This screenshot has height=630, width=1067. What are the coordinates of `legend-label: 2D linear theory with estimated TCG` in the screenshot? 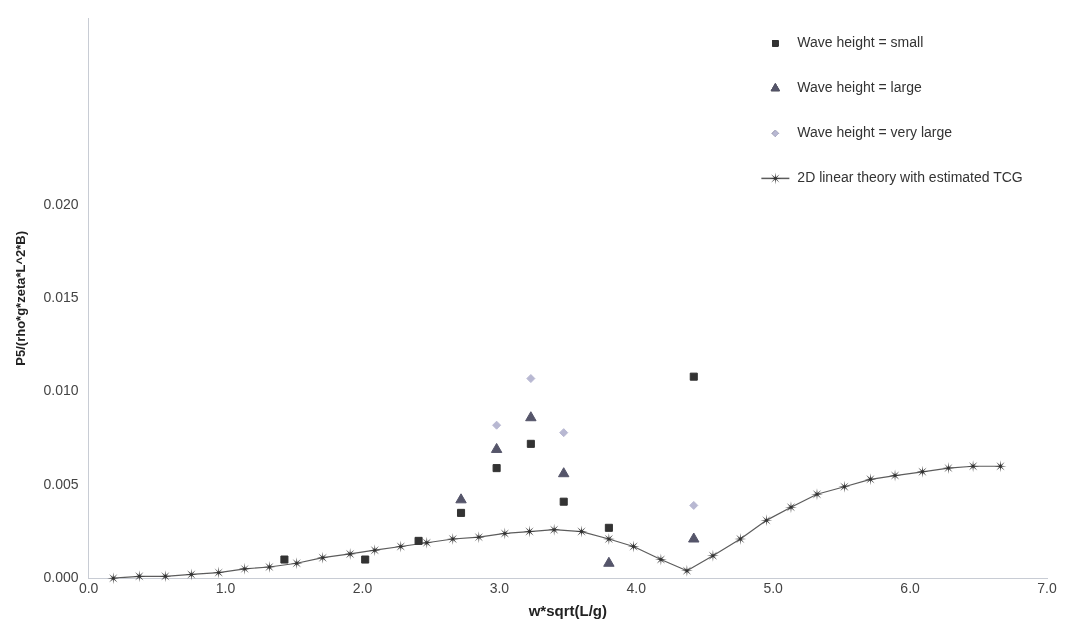 It's located at (910, 177).